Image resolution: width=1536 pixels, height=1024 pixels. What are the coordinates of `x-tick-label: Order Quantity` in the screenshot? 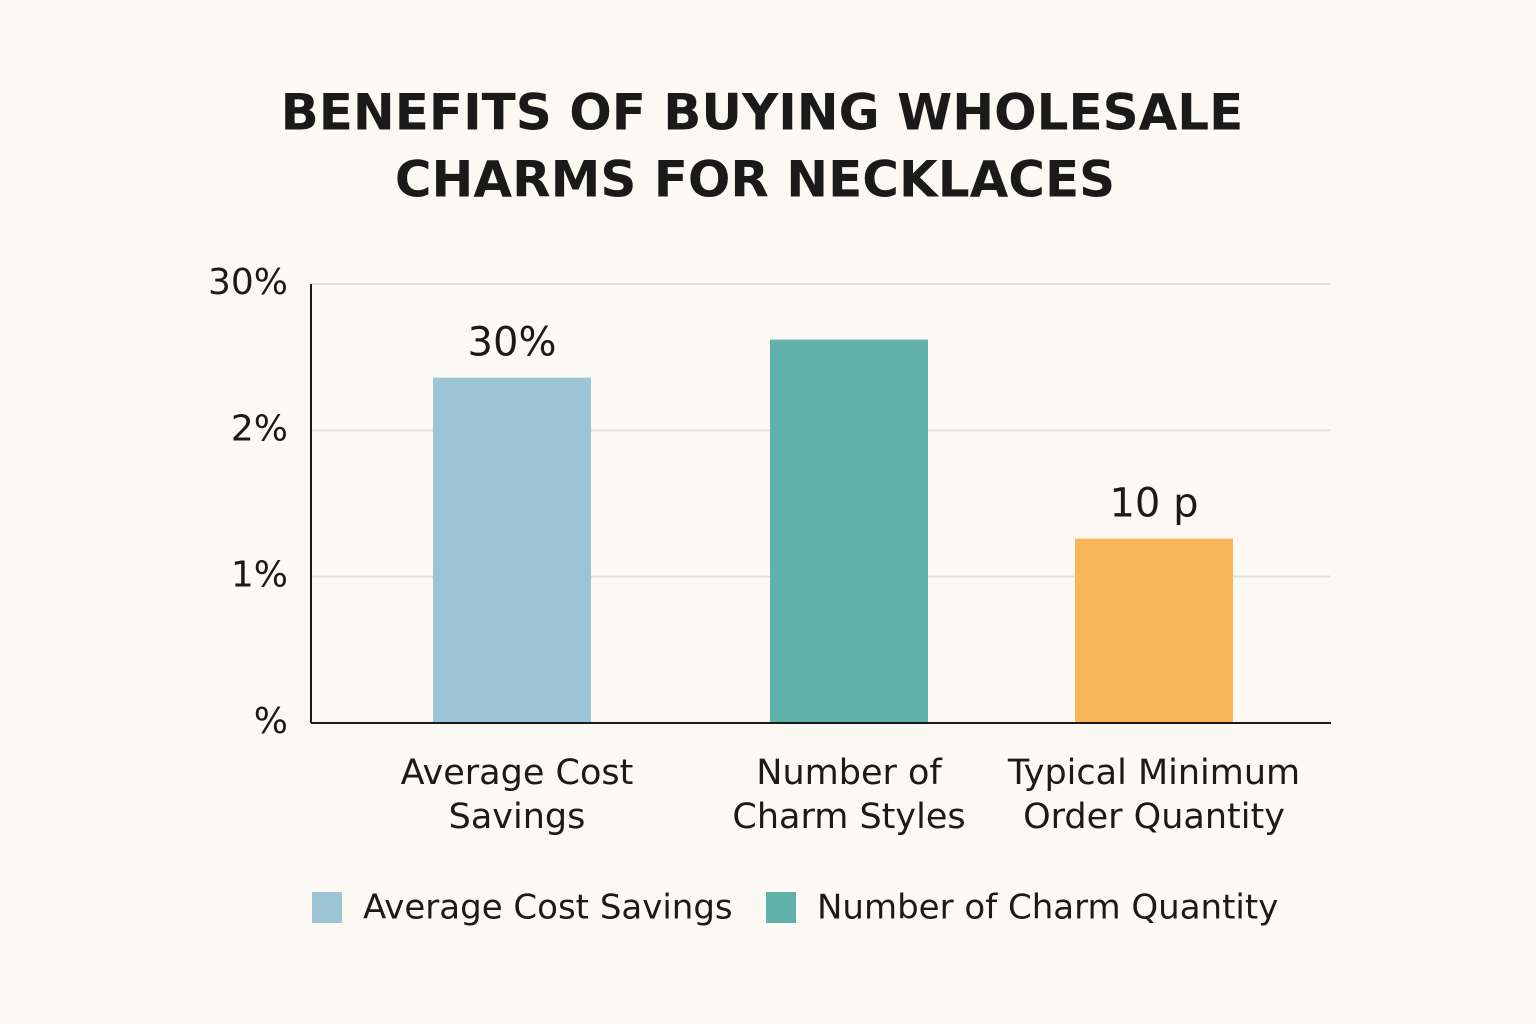 It's located at (1154, 817).